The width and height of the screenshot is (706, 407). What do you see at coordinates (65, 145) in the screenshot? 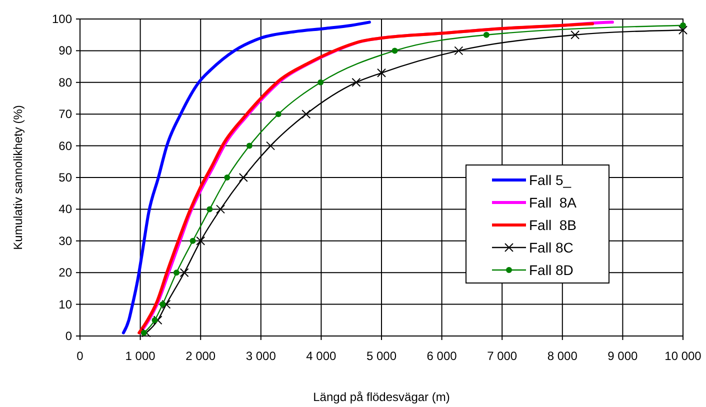
I see `y-tick-label: 60` at bounding box center [65, 145].